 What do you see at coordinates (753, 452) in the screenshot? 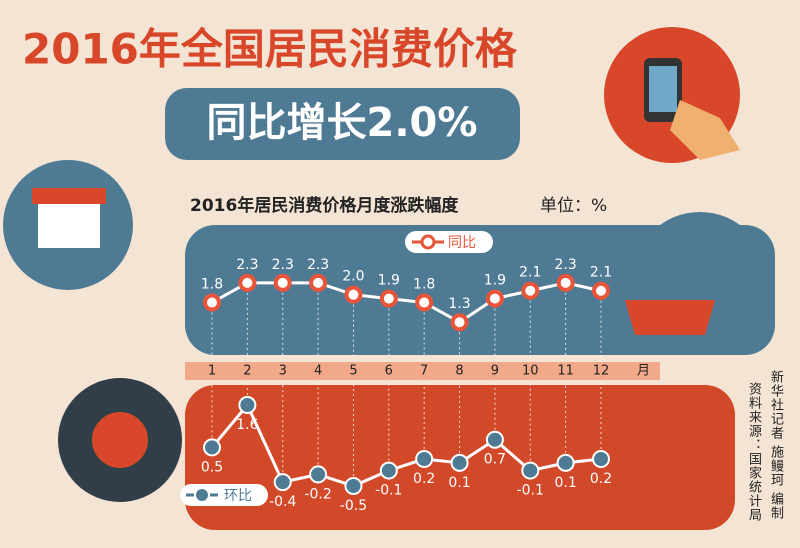
I see `source: 资料来源：国家统计局` at bounding box center [753, 452].